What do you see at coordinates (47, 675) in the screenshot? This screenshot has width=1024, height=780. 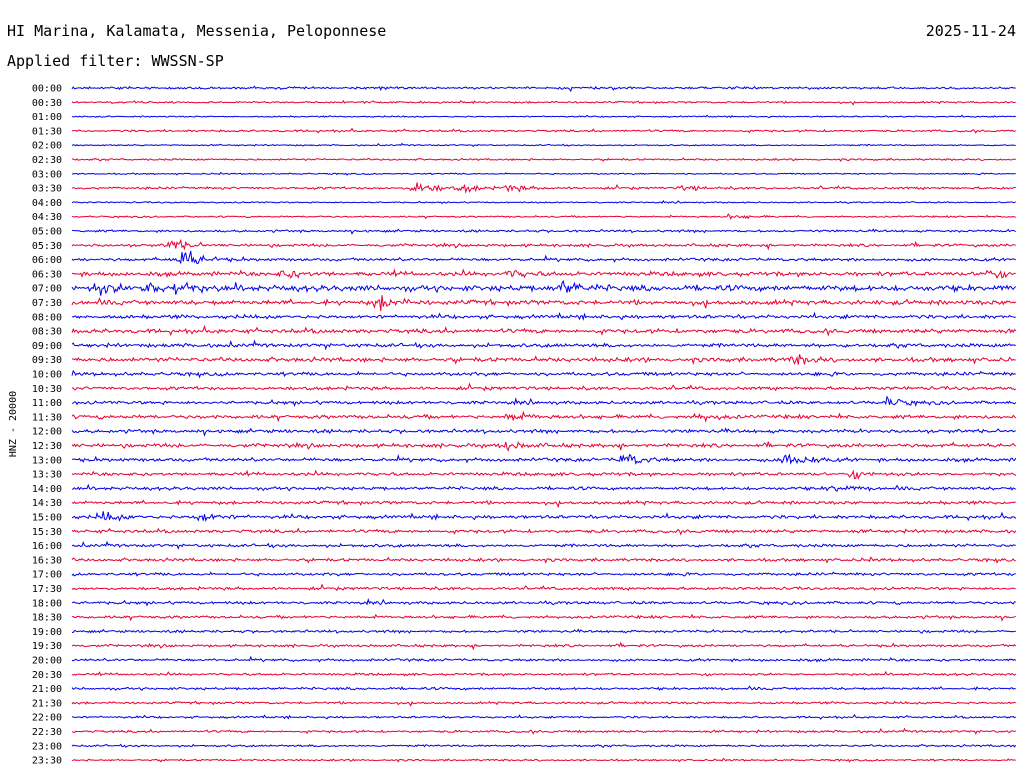 I see `time-label: 20:30` at bounding box center [47, 675].